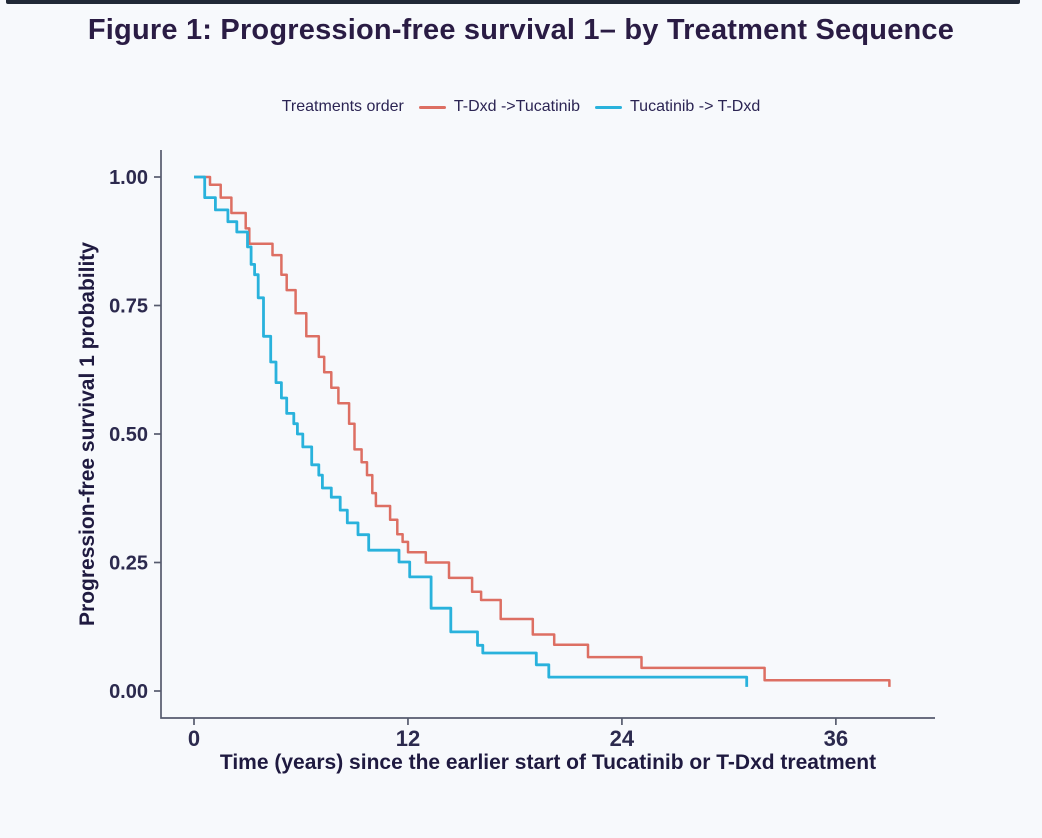  I want to click on y-tick-label: 0.00, so click(128, 692).